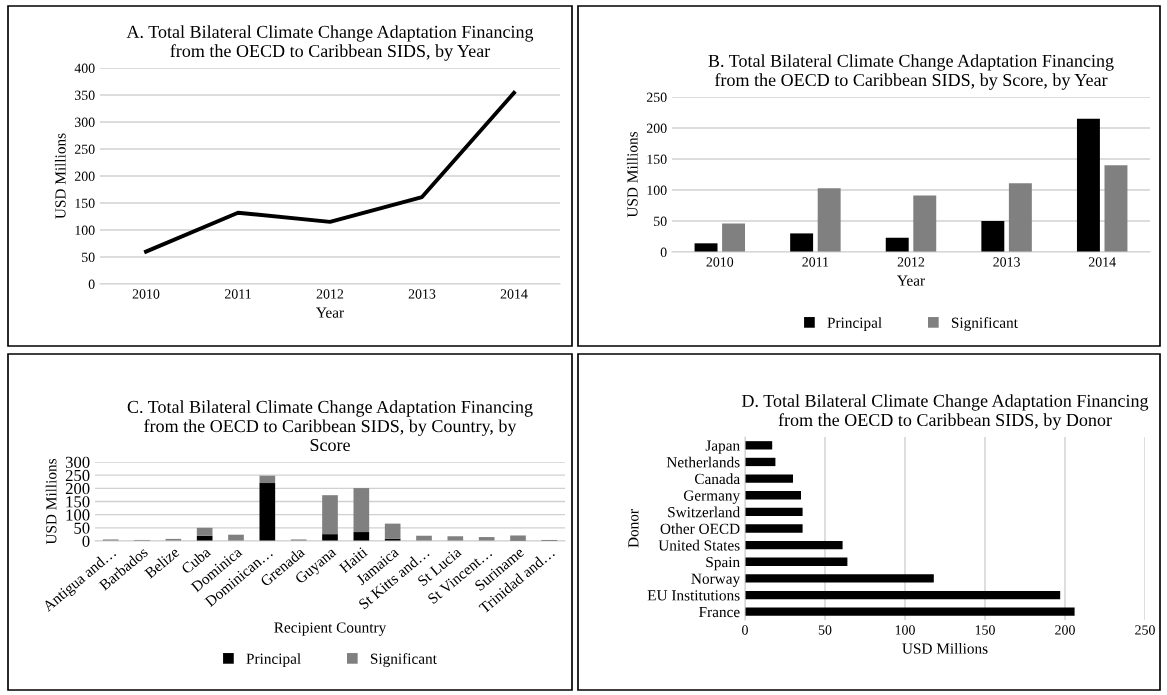  What do you see at coordinates (699, 545) in the screenshot?
I see `y-tick-label: United States` at bounding box center [699, 545].